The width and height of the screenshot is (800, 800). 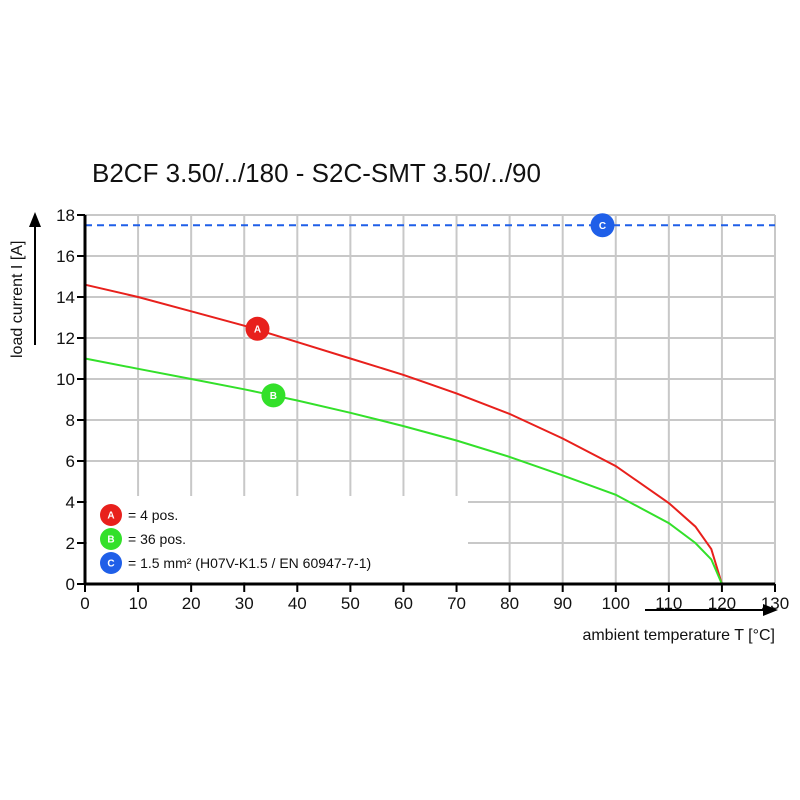 I want to click on chart-title: B2CF 3.50/../180 - S2C-SMT 3.50/../90, so click(x=316, y=173).